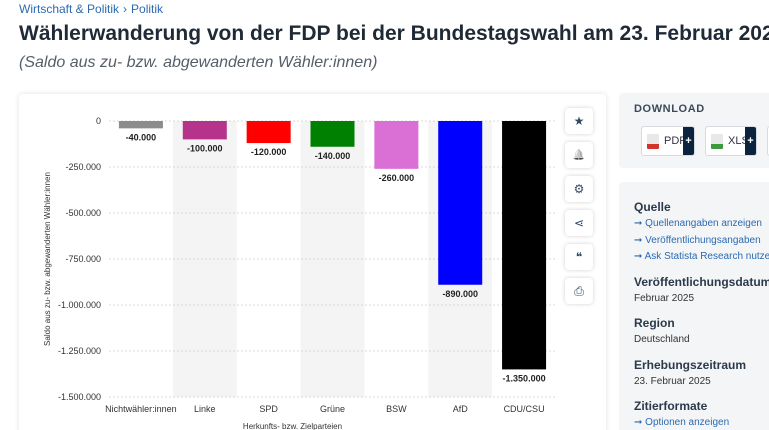 This screenshot has width=769, height=430. What do you see at coordinates (460, 203) in the screenshot?
I see `bar-afd` at bounding box center [460, 203].